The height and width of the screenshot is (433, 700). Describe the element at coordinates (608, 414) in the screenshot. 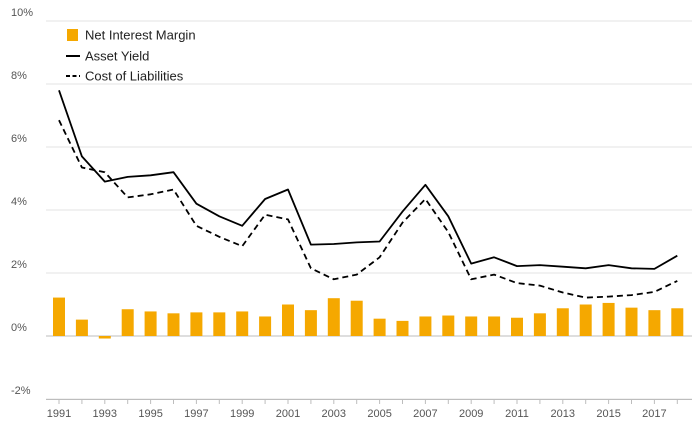

I see `x-tick-label: 2015` at that location.